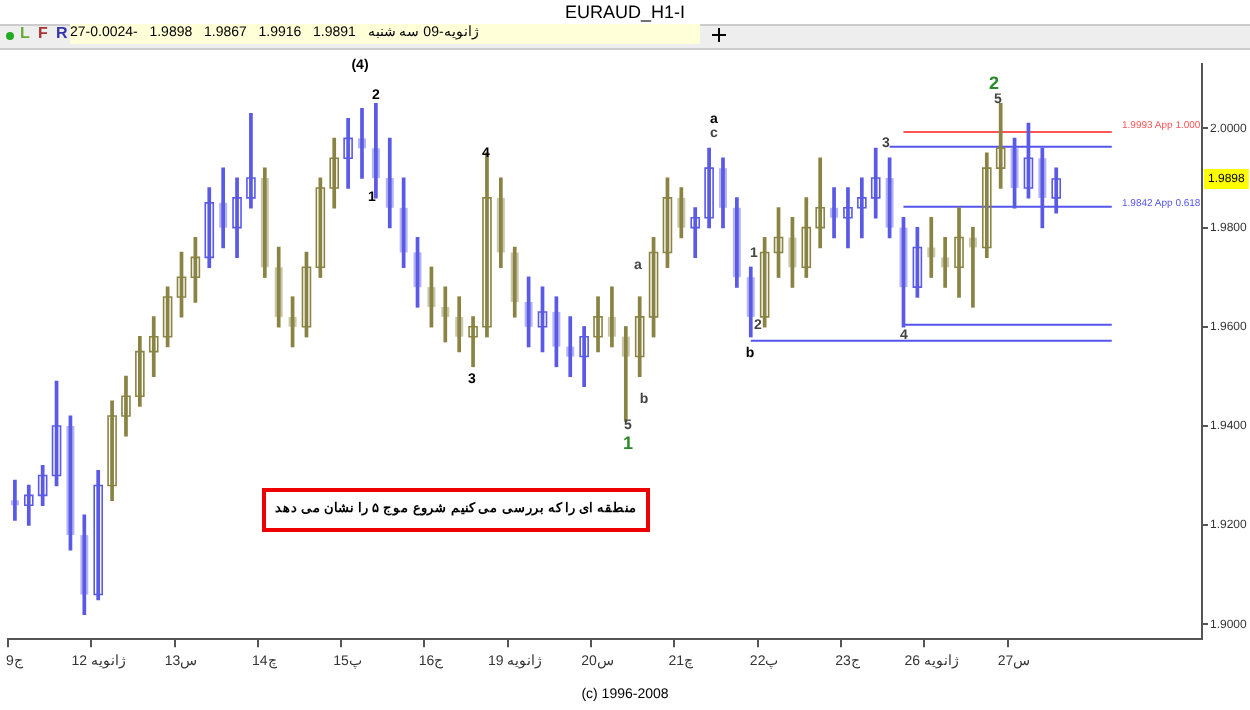 The height and width of the screenshot is (710, 1250). What do you see at coordinates (628, 443) in the screenshot?
I see `annotation: 1` at bounding box center [628, 443].